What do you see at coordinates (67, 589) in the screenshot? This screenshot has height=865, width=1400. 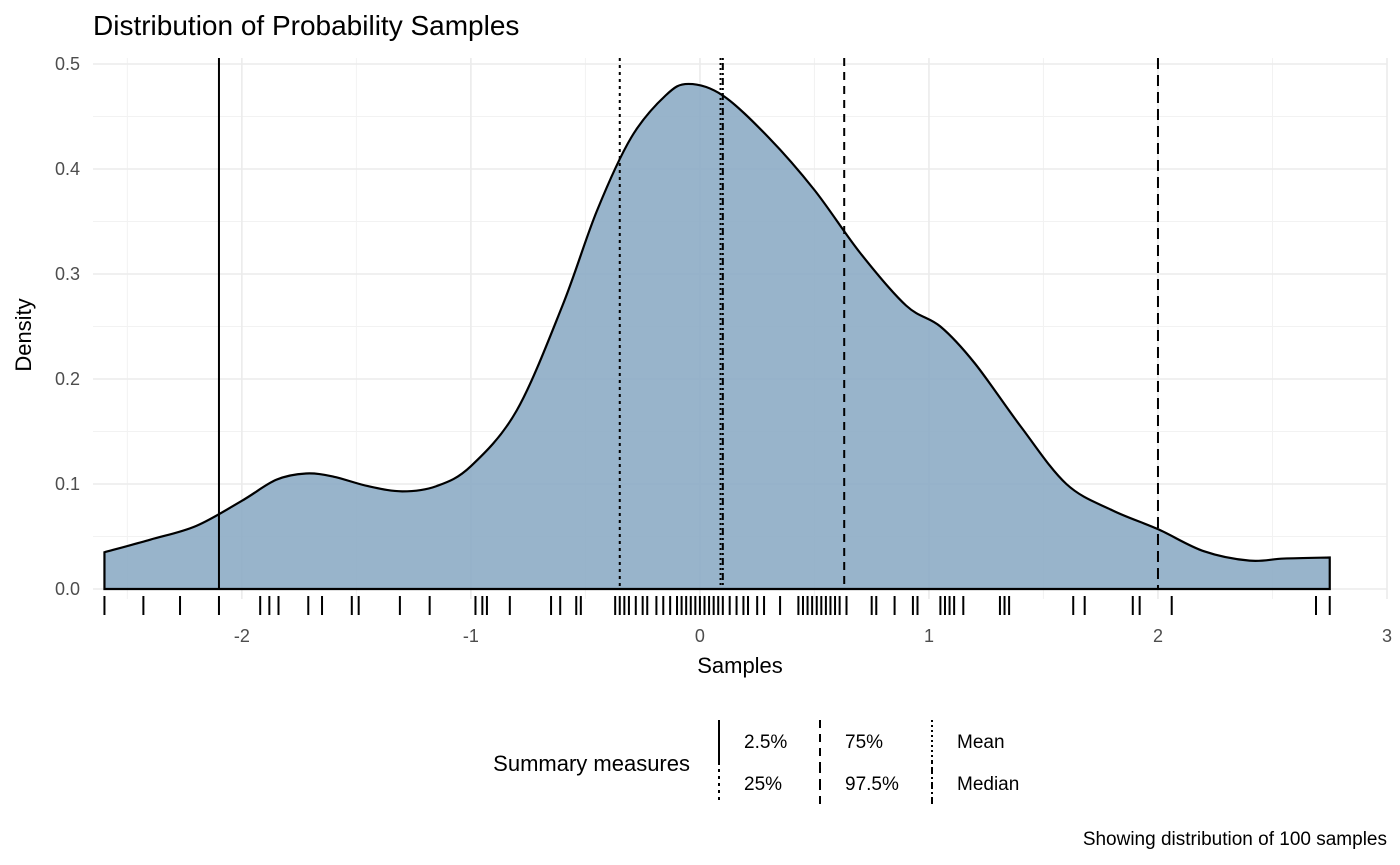 I see `y-tick-label: 0.0` at bounding box center [67, 589].